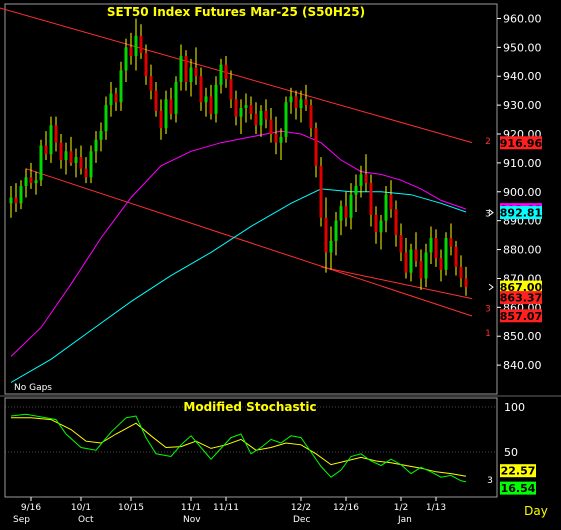 Image resolution: width=561 pixels, height=530 pixels. What do you see at coordinates (81, 508) in the screenshot?
I see `x-date-label: 10/1` at bounding box center [81, 508].